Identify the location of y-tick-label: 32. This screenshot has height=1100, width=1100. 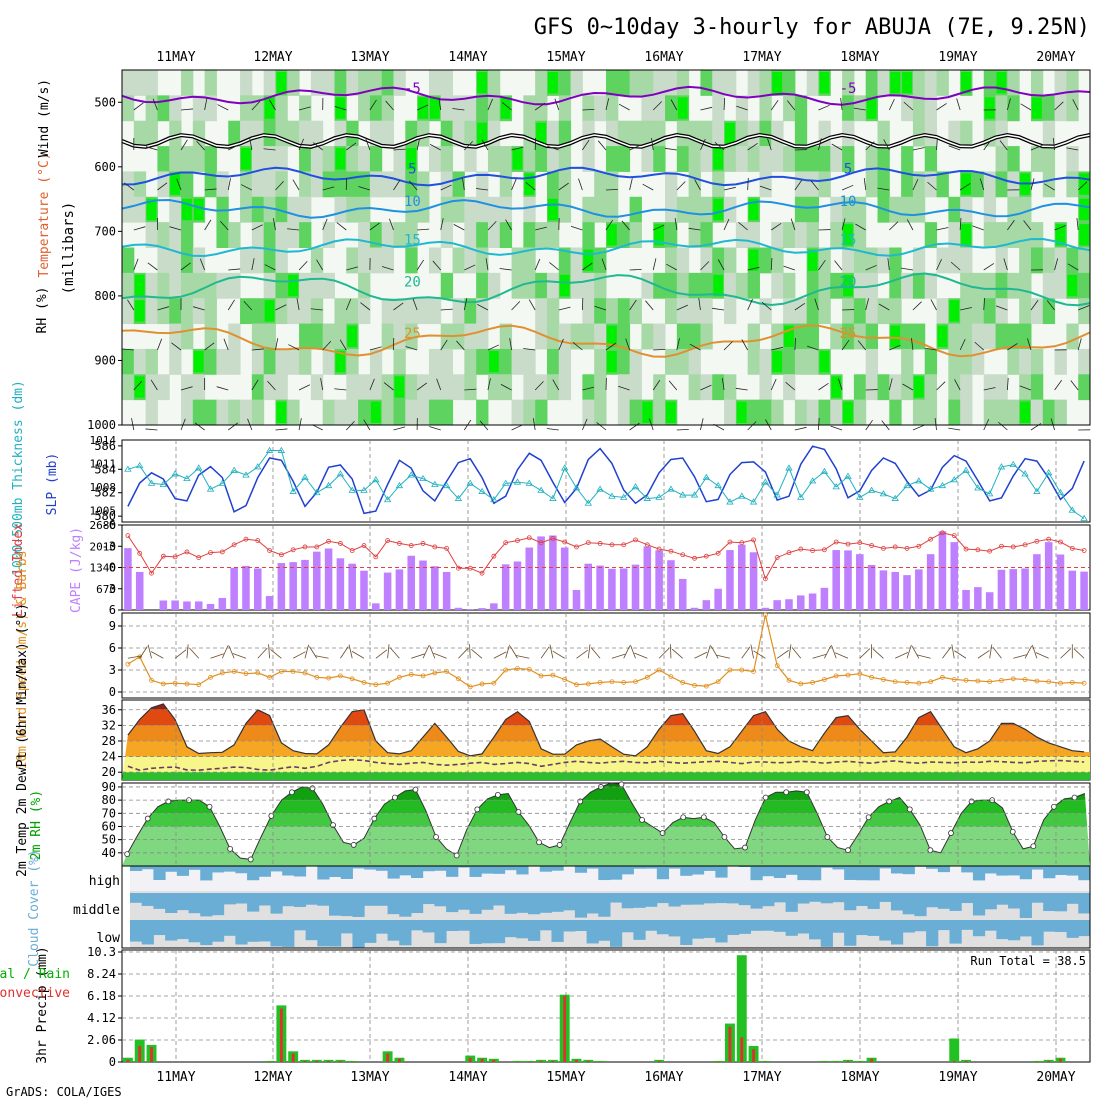
(109, 725).